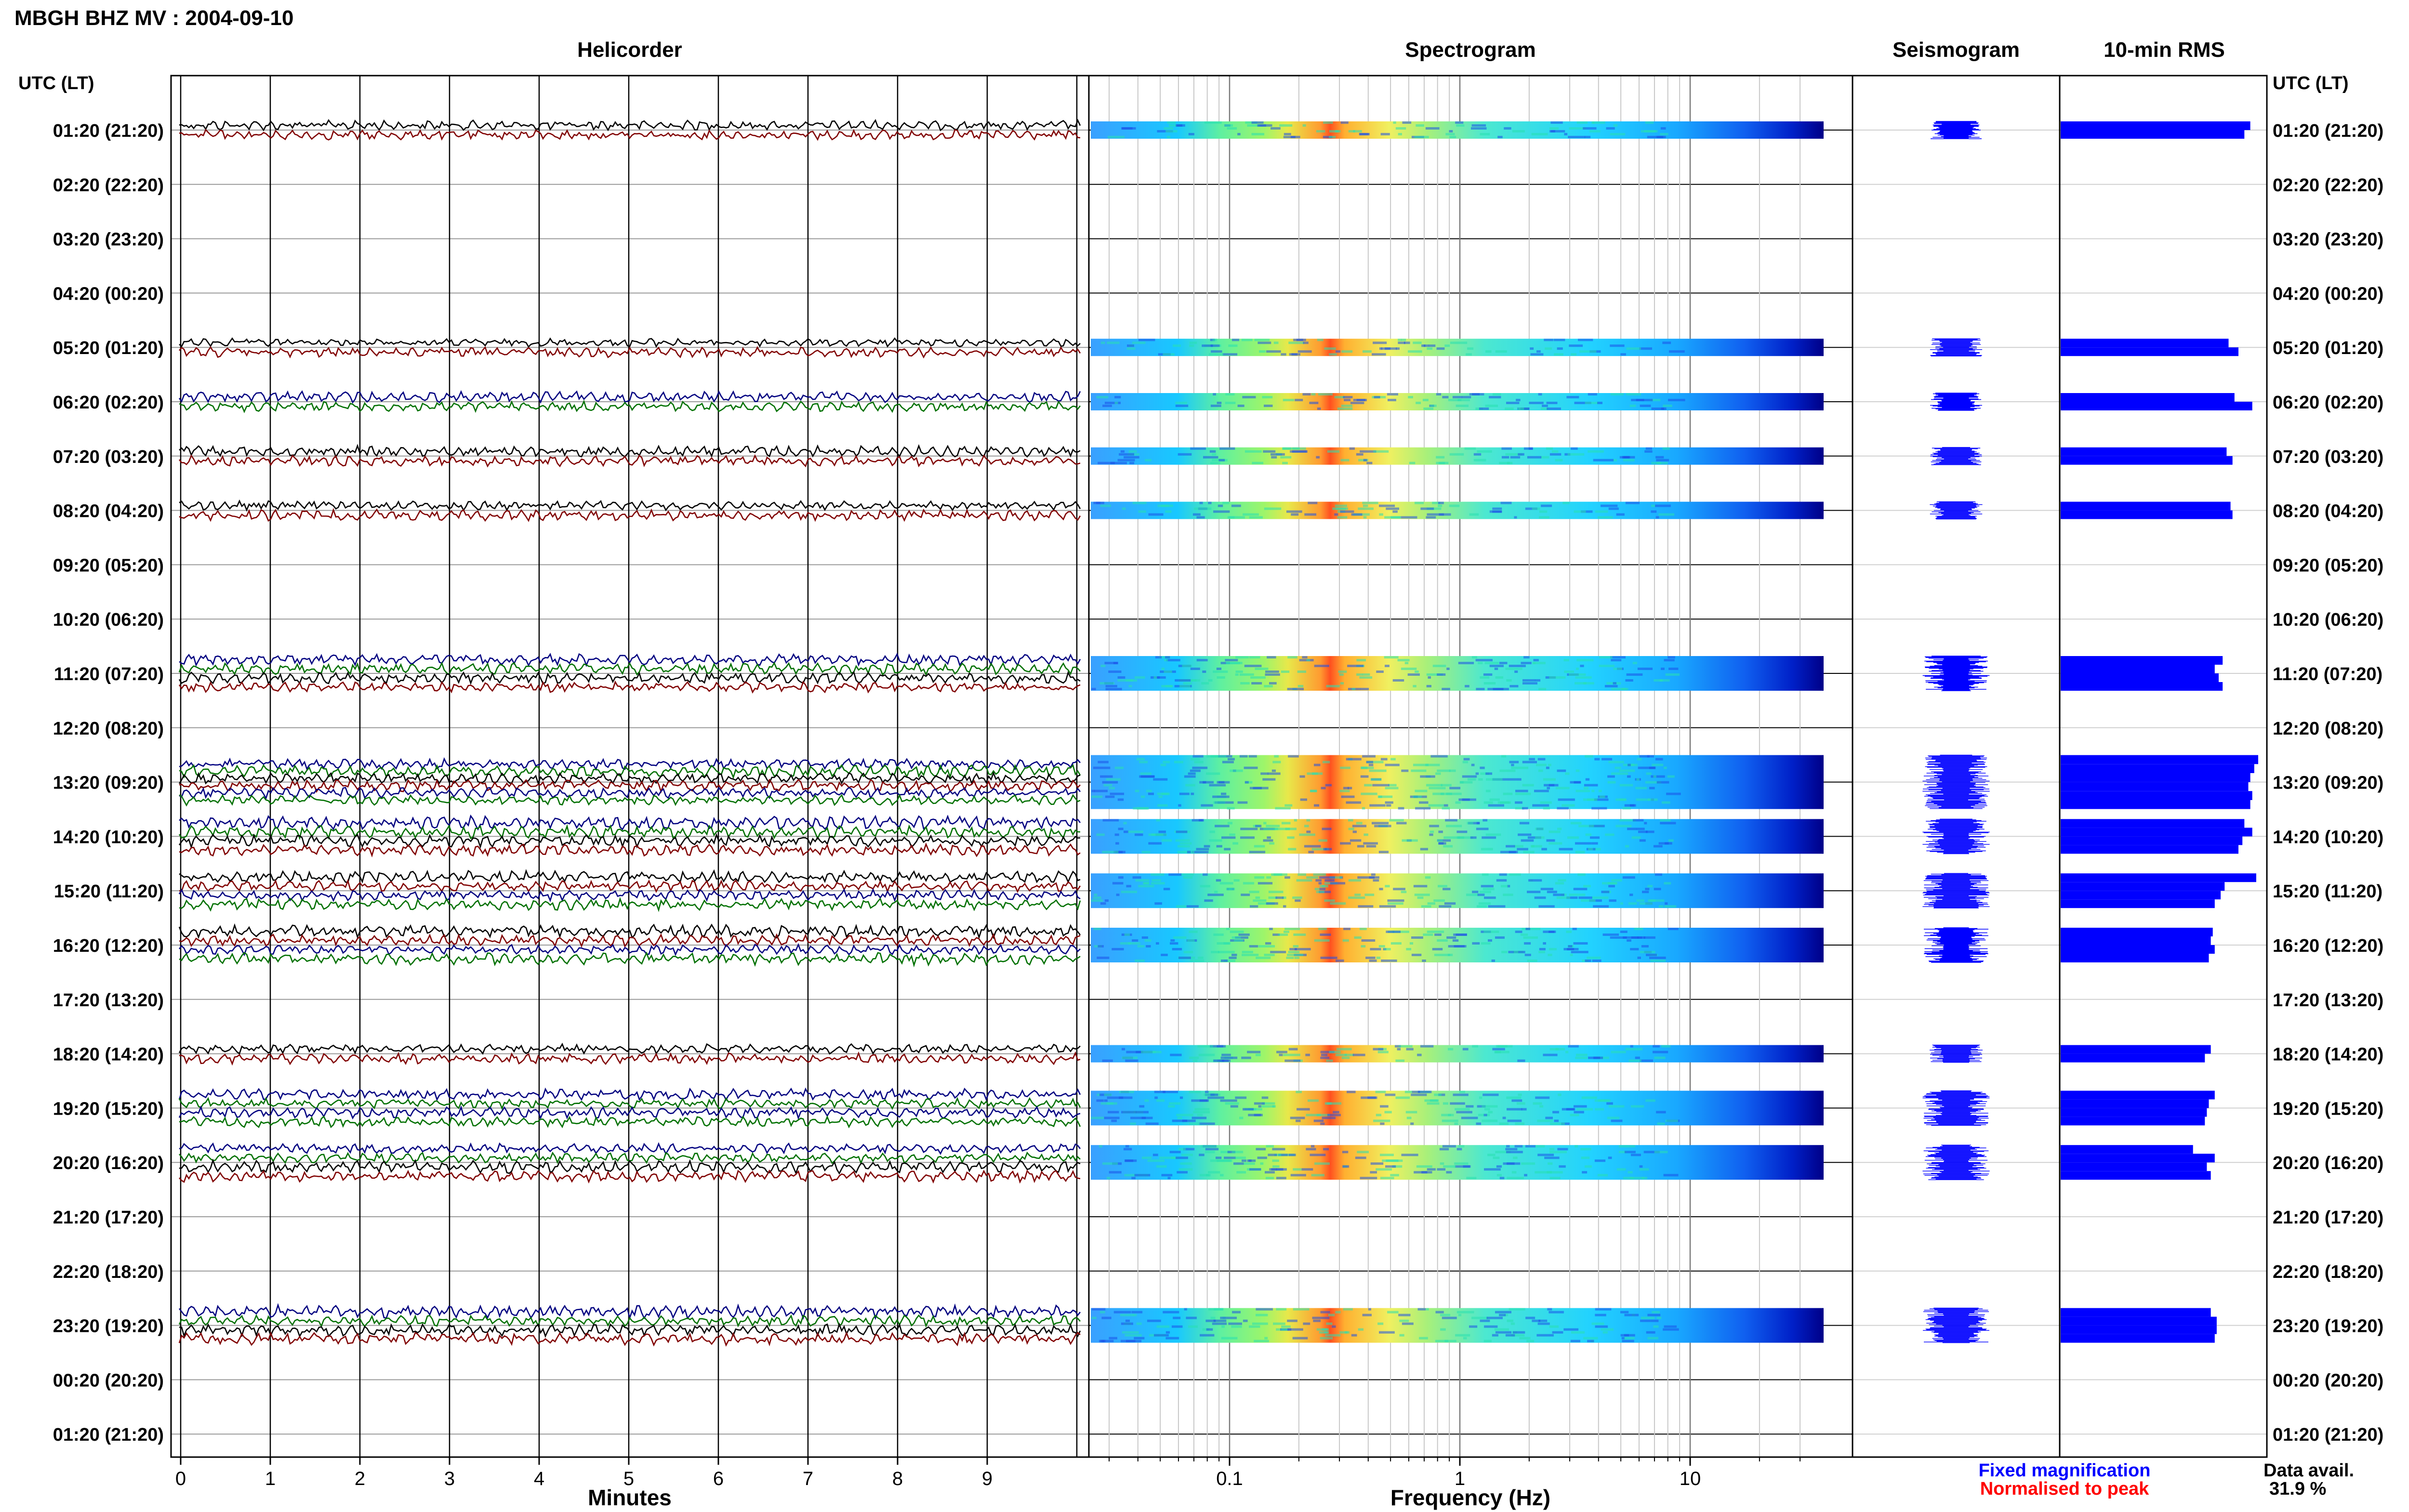  Describe the element at coordinates (2328, 674) in the screenshot. I see `time-label-right: 11:20 (07:20)` at that location.